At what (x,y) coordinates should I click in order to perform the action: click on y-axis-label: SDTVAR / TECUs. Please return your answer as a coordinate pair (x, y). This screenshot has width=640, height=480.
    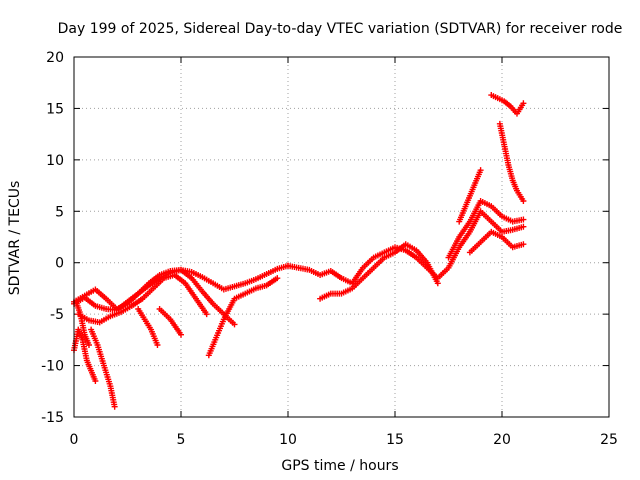
    Looking at the image, I should click on (15, 238).